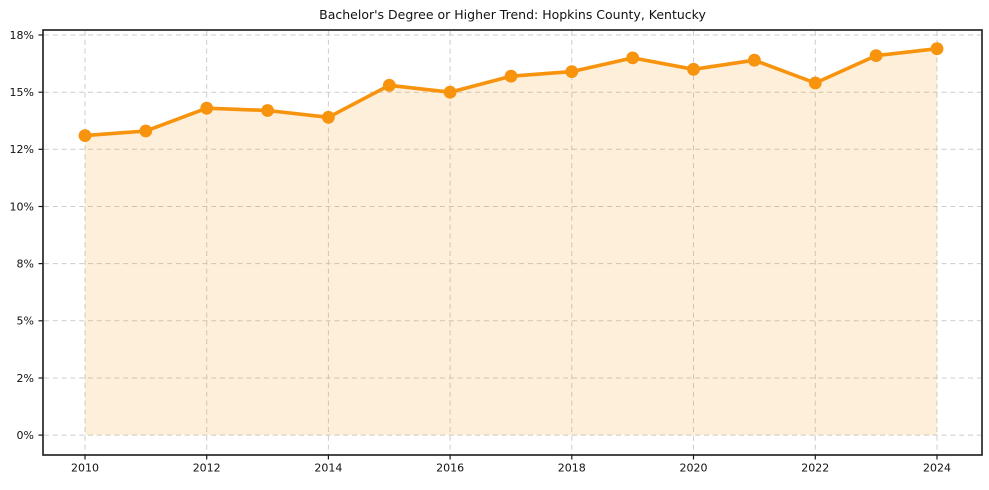 Image resolution: width=989 pixels, height=490 pixels. I want to click on data-point-2023, so click(876, 55).